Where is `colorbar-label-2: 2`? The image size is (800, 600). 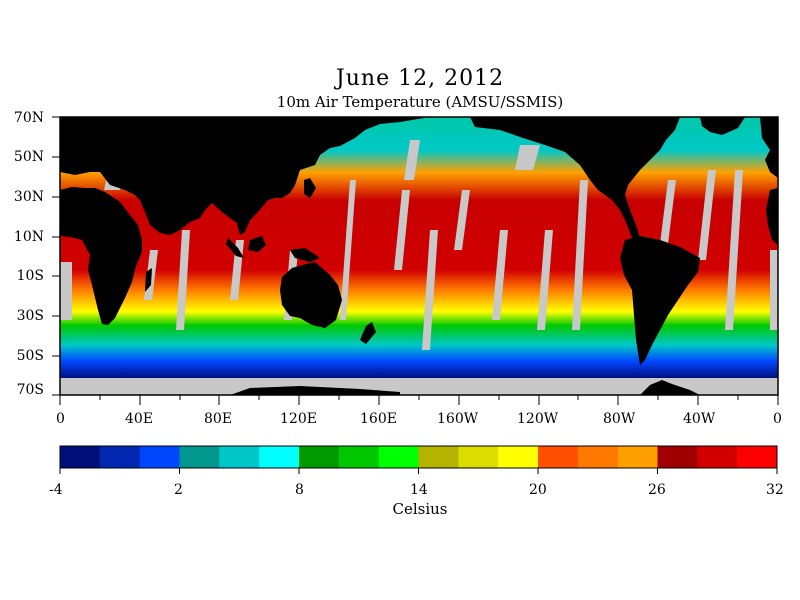 colorbar-label-2: 2 is located at coordinates (178, 490).